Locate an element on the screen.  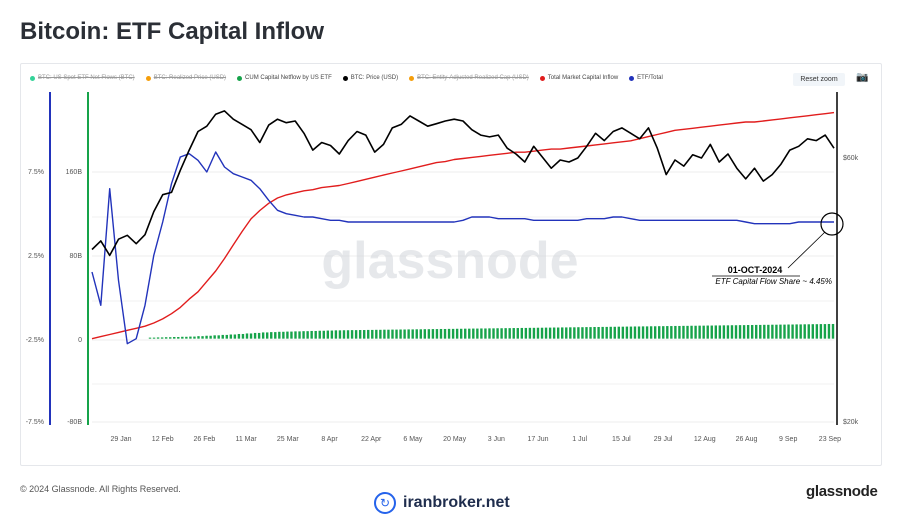
x-tick-label: 26 Feb is located at coordinates (205, 439).